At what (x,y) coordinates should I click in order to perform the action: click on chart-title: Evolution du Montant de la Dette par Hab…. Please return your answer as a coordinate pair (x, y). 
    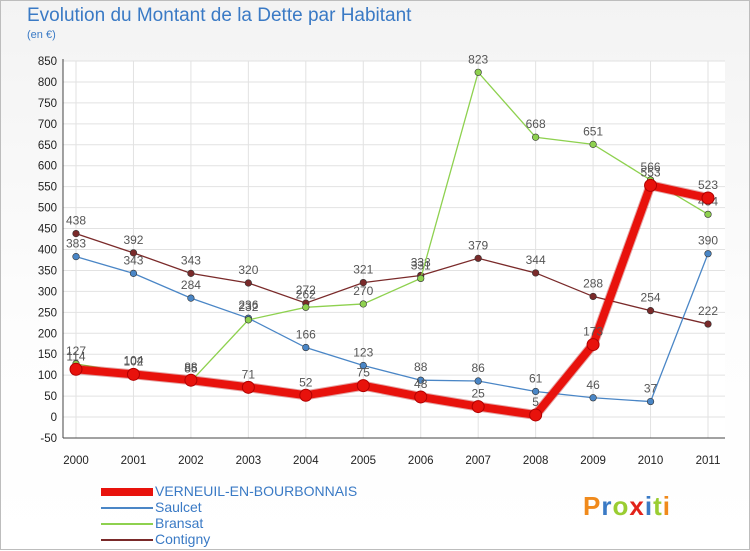
    Looking at the image, I should click on (219, 15).